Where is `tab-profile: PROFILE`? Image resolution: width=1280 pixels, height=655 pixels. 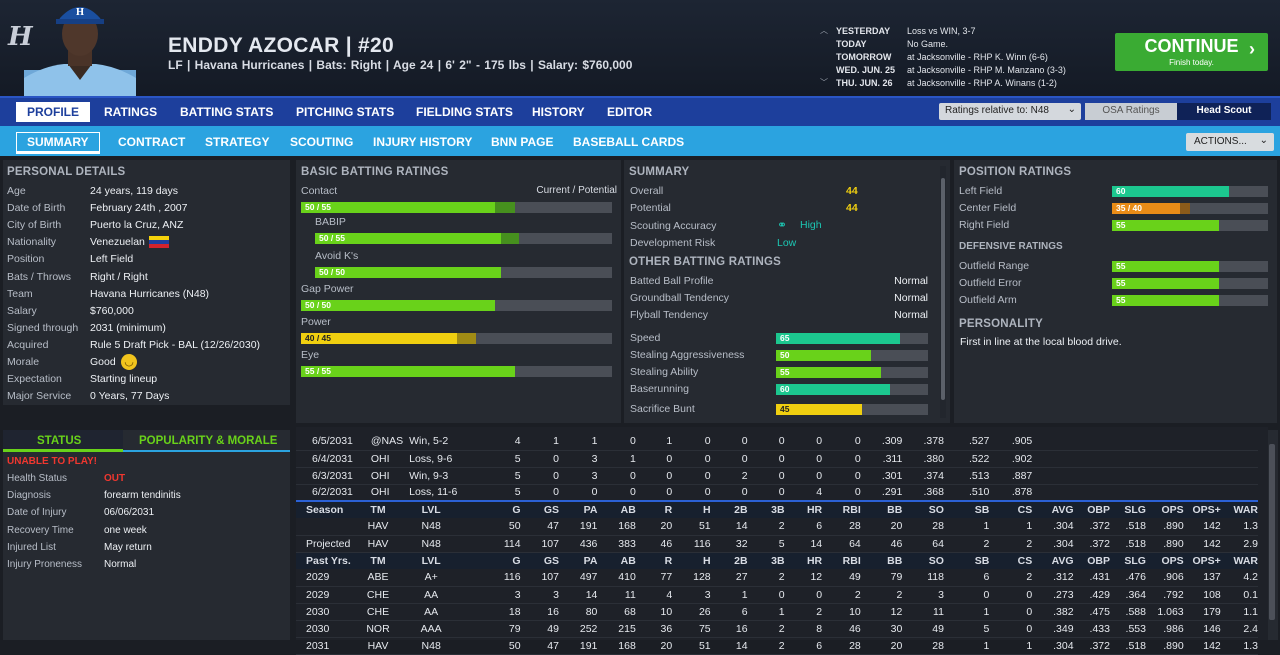
tab-profile: PROFILE is located at coordinates (53, 112).